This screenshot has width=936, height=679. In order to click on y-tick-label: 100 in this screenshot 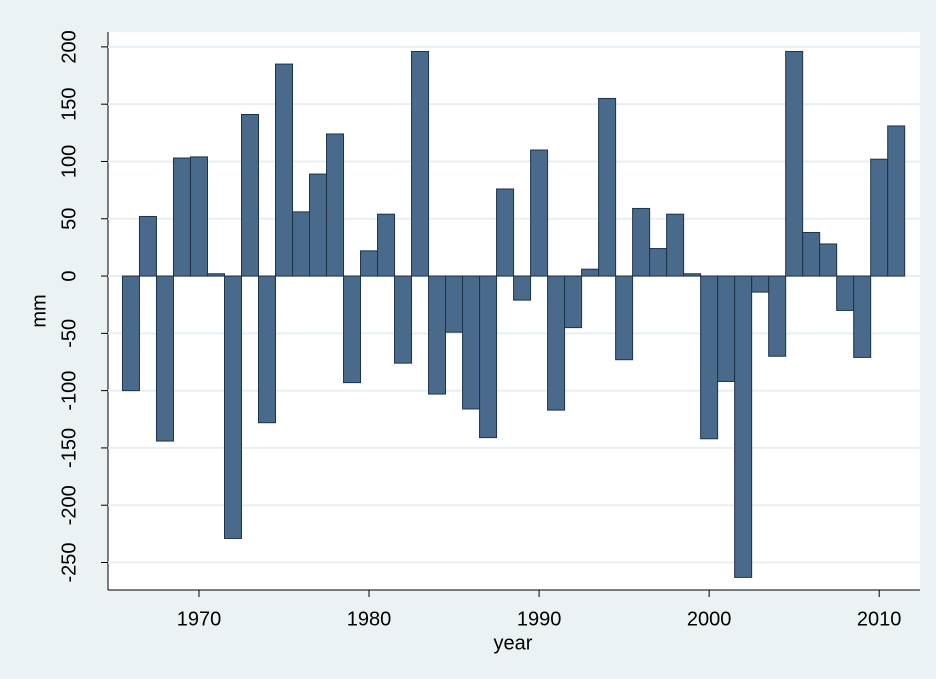, I will do `click(69, 161)`.